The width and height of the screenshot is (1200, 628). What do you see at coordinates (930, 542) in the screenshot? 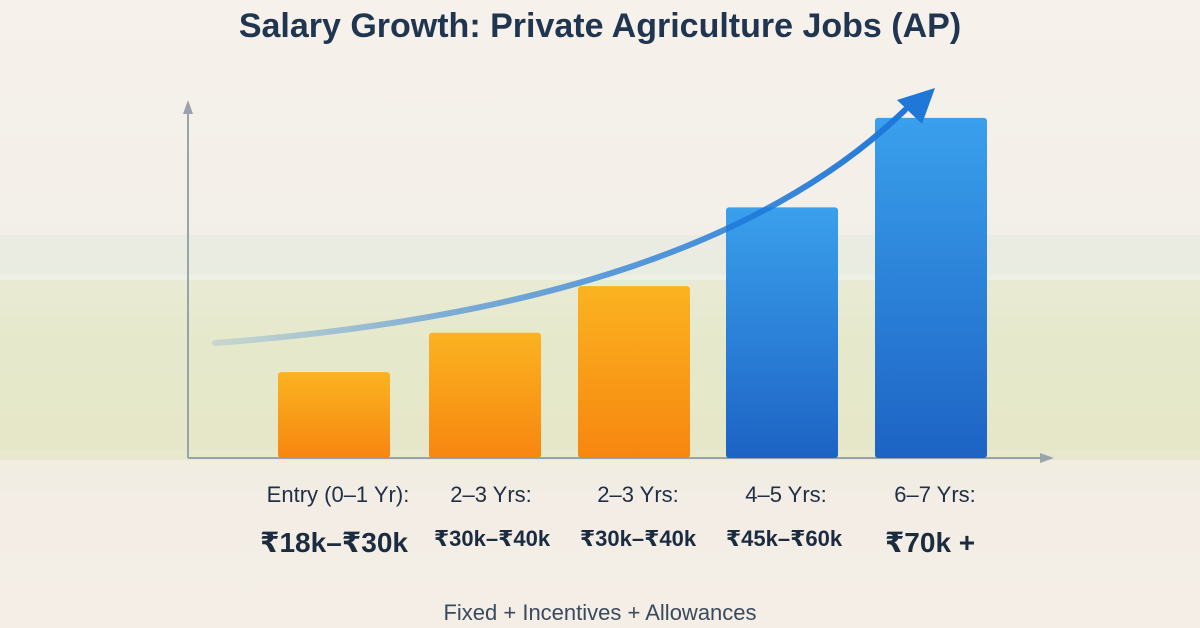
I see `value-label: ₹70k +` at bounding box center [930, 542].